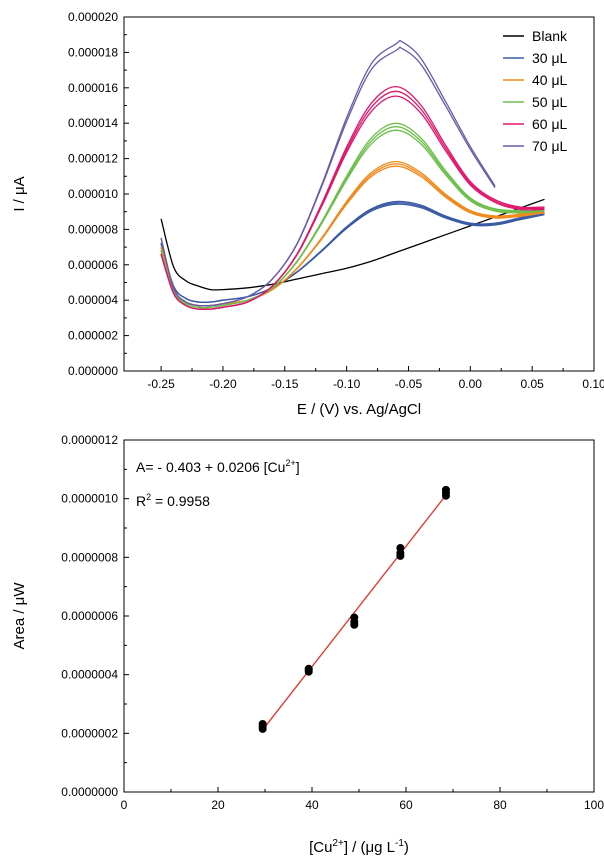 The height and width of the screenshot is (860, 604). What do you see at coordinates (471, 384) in the screenshot?
I see `x-tick-label: 0.00` at bounding box center [471, 384].